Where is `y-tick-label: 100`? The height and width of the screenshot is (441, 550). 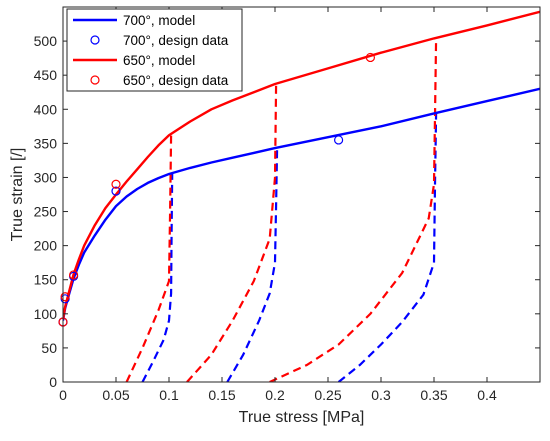 y-tick-label: 100 is located at coordinates (46, 314).